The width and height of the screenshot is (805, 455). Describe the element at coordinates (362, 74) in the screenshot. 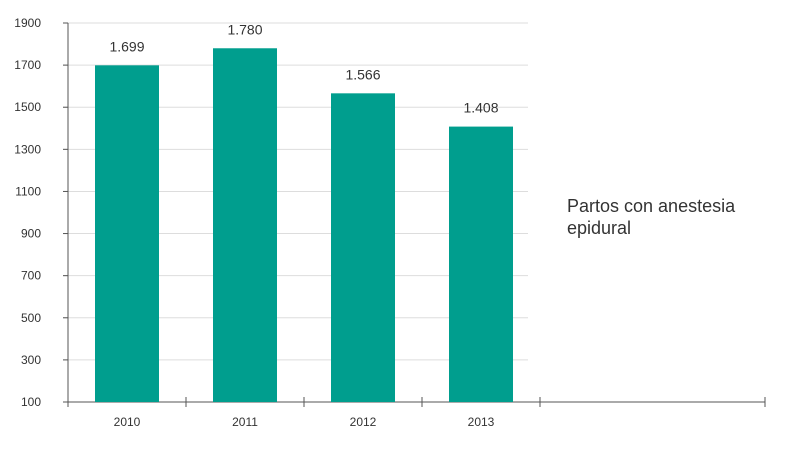

I see `data-label: 1.566` at that location.